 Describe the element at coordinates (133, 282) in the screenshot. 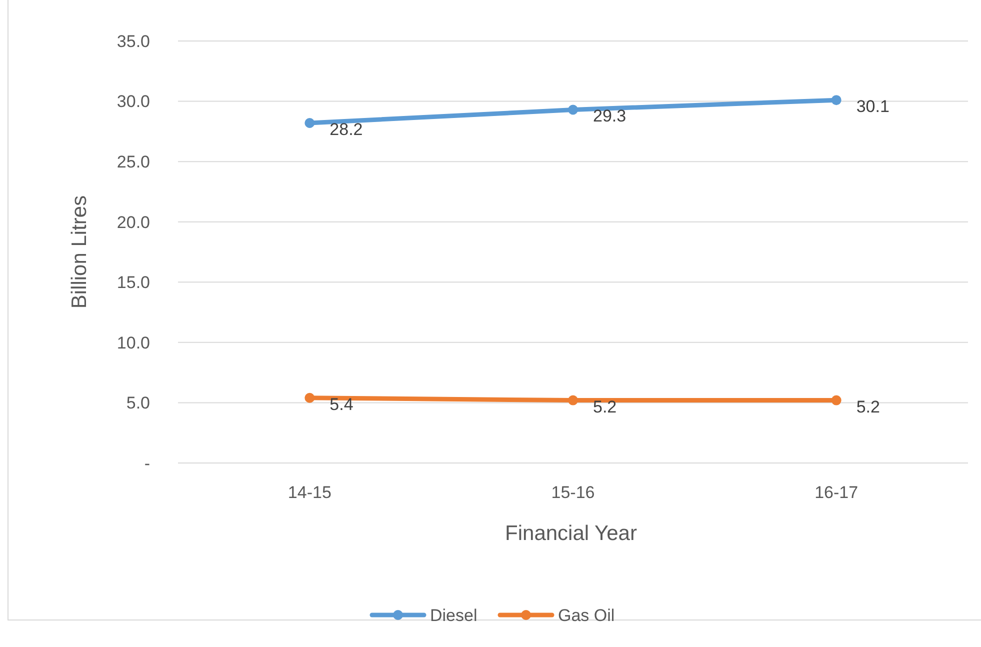

I see `y-tick-label: 15.0` at that location.